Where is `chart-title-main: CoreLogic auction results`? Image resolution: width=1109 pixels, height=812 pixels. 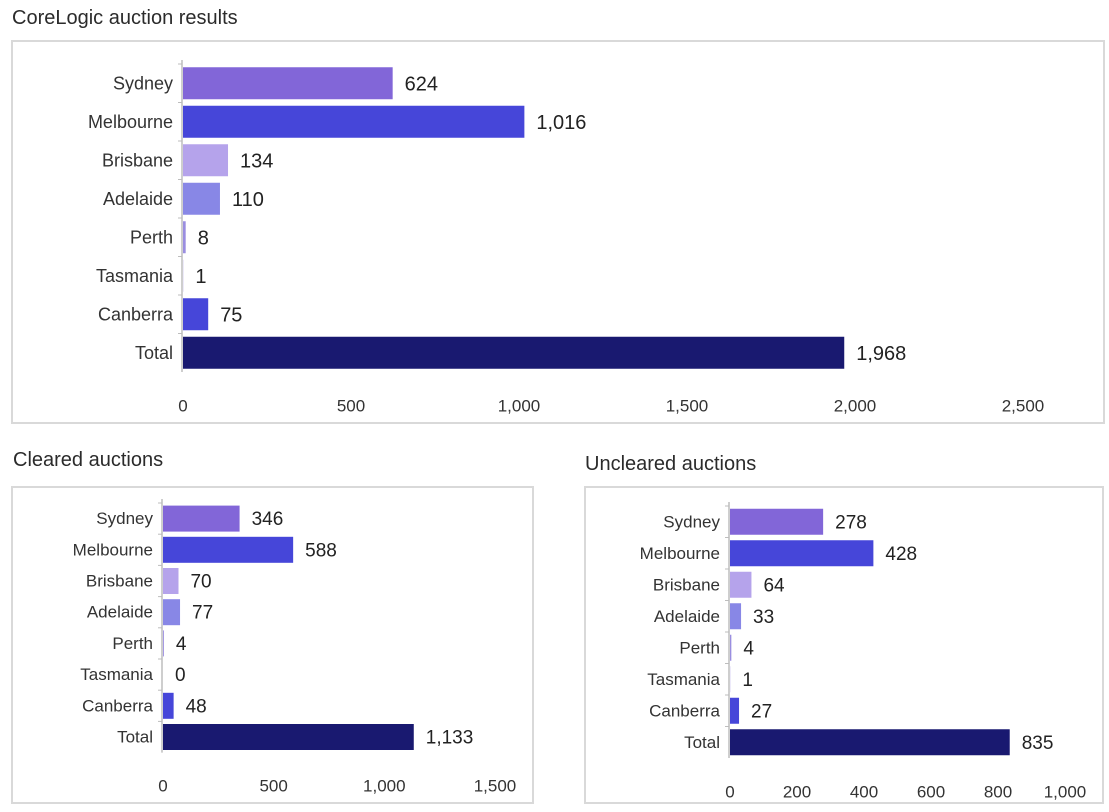
chart-title-main: CoreLogic auction results is located at coordinates (125, 18).